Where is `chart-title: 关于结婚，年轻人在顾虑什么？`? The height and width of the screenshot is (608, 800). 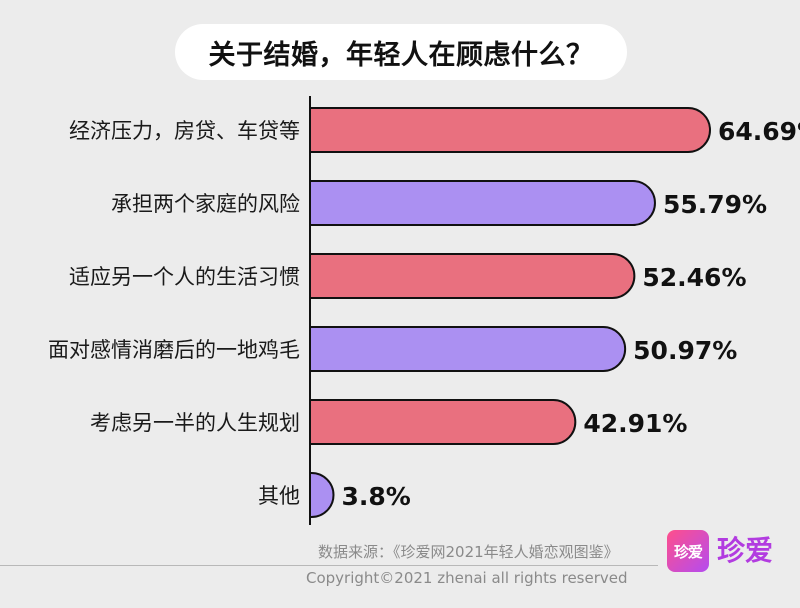
chart-title: 关于结婚，年轻人在顾虑什么？ is located at coordinates (401, 52).